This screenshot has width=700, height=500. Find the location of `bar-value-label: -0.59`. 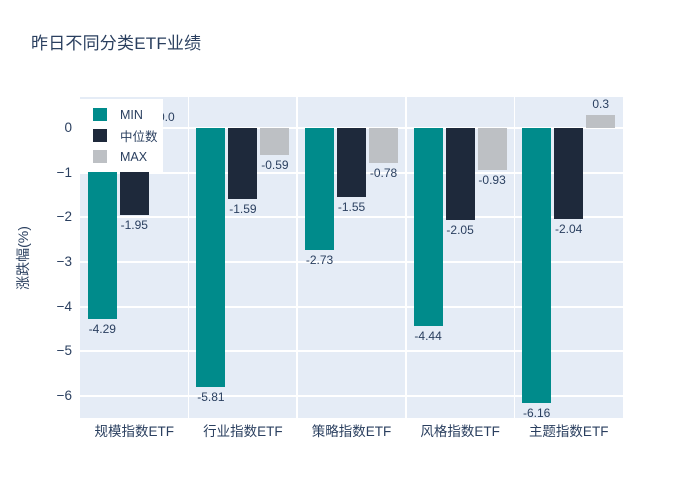

bar-value-label: -0.59 is located at coordinates (275, 164).